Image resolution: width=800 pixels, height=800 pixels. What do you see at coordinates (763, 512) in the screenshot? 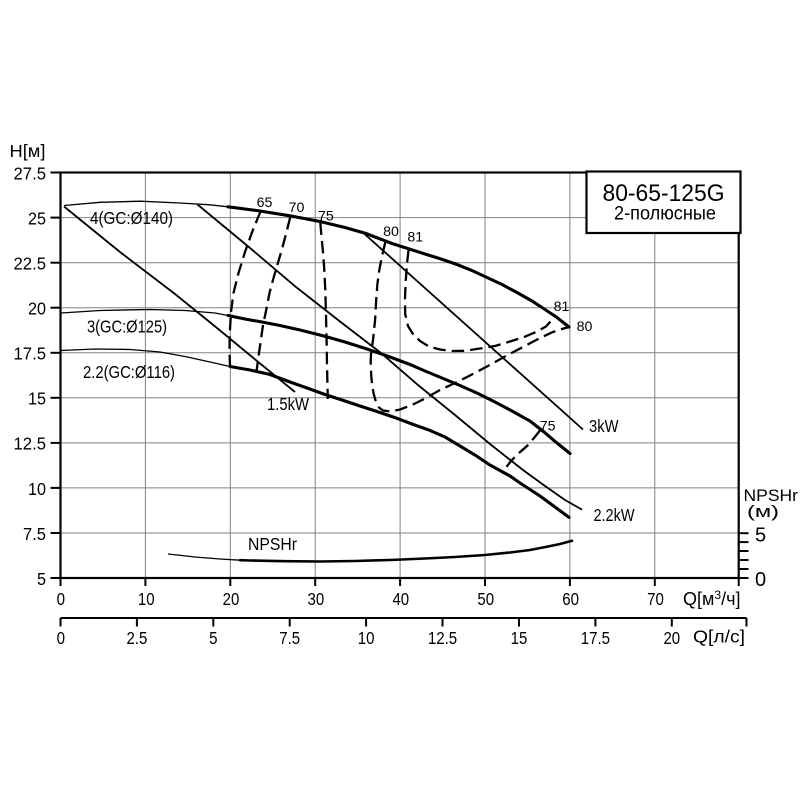
I see `svg-text: (м)` at bounding box center [763, 512].